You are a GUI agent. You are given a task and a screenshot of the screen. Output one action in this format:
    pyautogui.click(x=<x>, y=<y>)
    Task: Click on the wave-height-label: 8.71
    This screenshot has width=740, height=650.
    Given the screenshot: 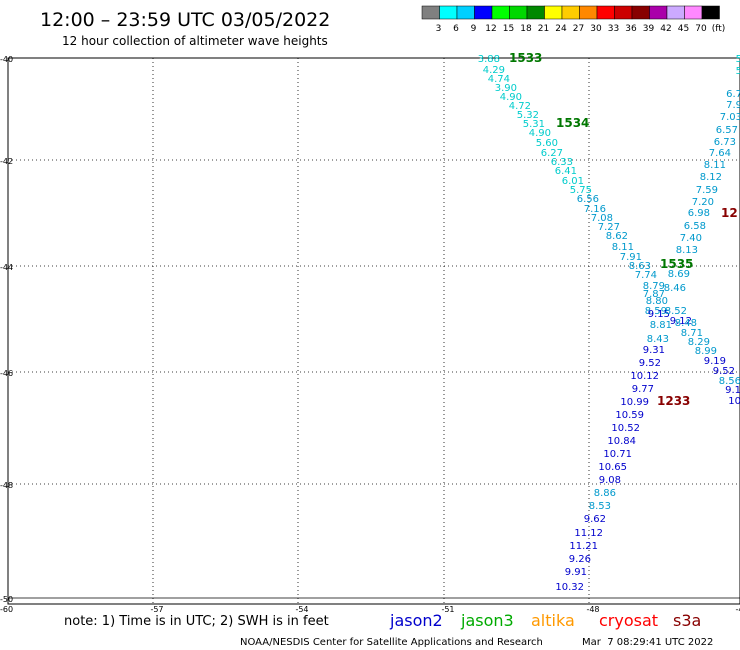 What is the action you would take?
    pyautogui.click(x=692, y=333)
    